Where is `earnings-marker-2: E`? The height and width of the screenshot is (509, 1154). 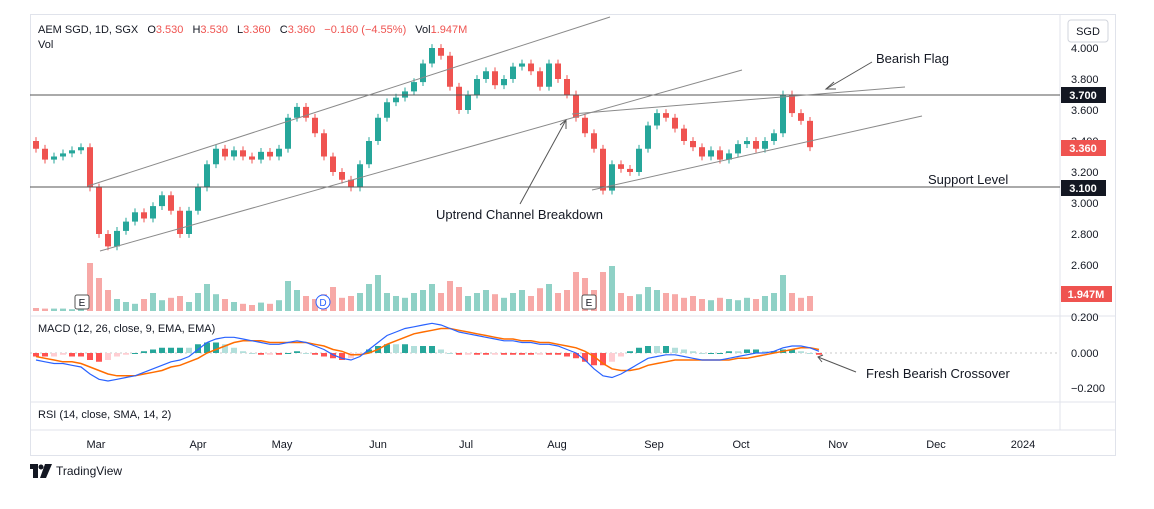
earnings-marker-2: E is located at coordinates (589, 302).